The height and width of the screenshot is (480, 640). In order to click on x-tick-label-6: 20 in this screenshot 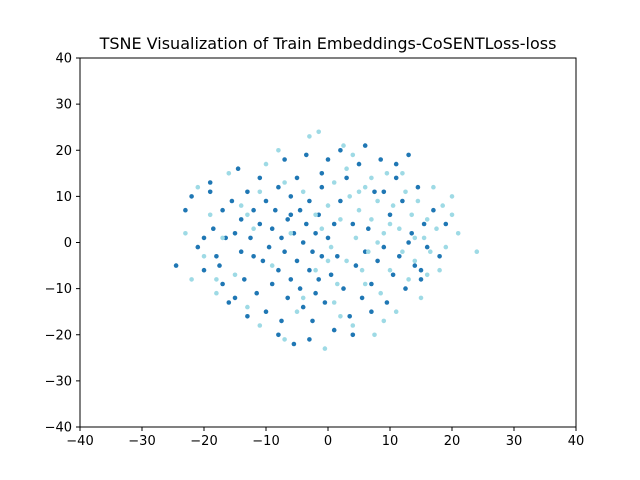, I will do `click(452, 441)`.